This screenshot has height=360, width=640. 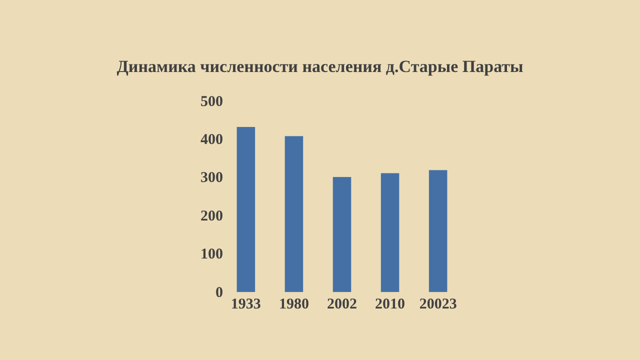 What do you see at coordinates (320, 66) in the screenshot?
I see `chart-title: Динамика численности населения д.Старые Параты` at bounding box center [320, 66].